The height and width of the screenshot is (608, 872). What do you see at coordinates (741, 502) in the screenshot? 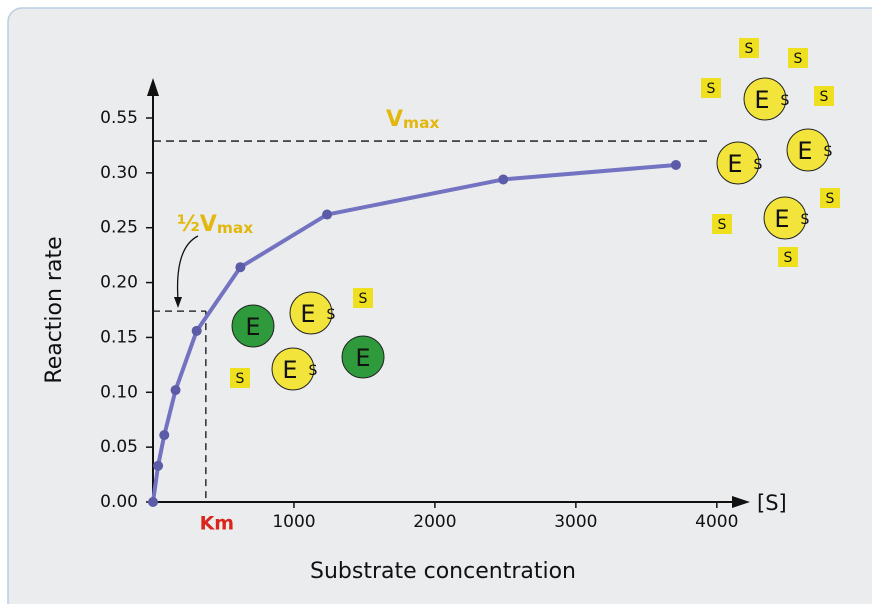
I see `x-axis-arrow` at bounding box center [741, 502].